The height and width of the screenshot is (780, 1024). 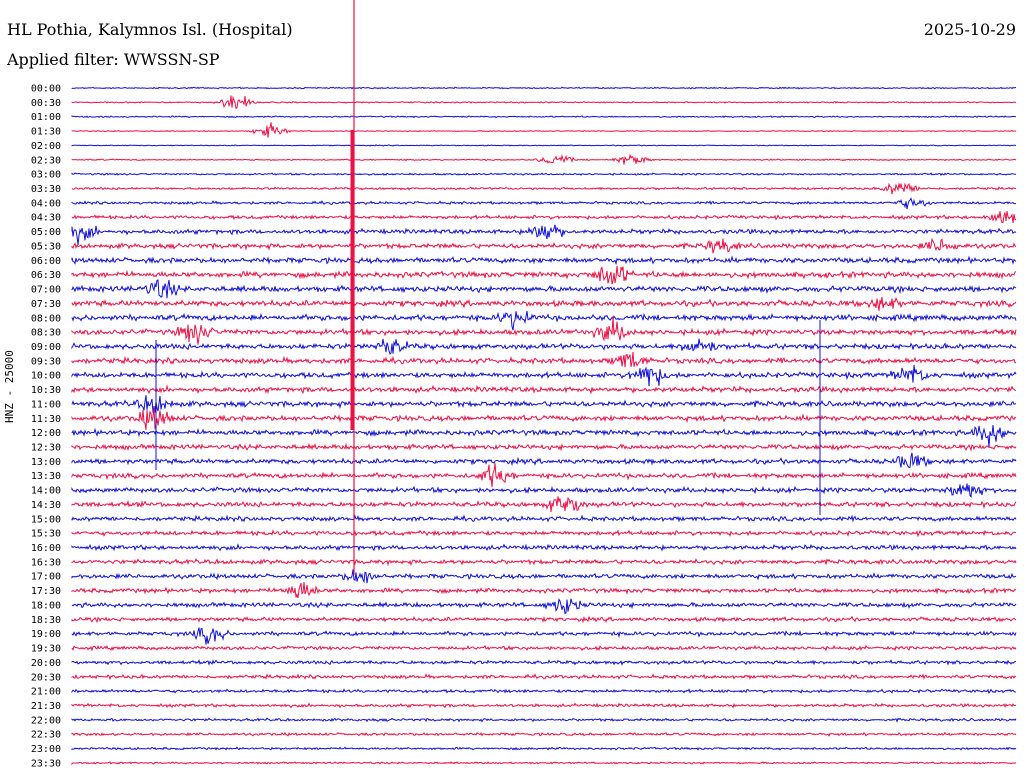 What do you see at coordinates (46, 132) in the screenshot?
I see `row-time-label: 01:30` at bounding box center [46, 132].